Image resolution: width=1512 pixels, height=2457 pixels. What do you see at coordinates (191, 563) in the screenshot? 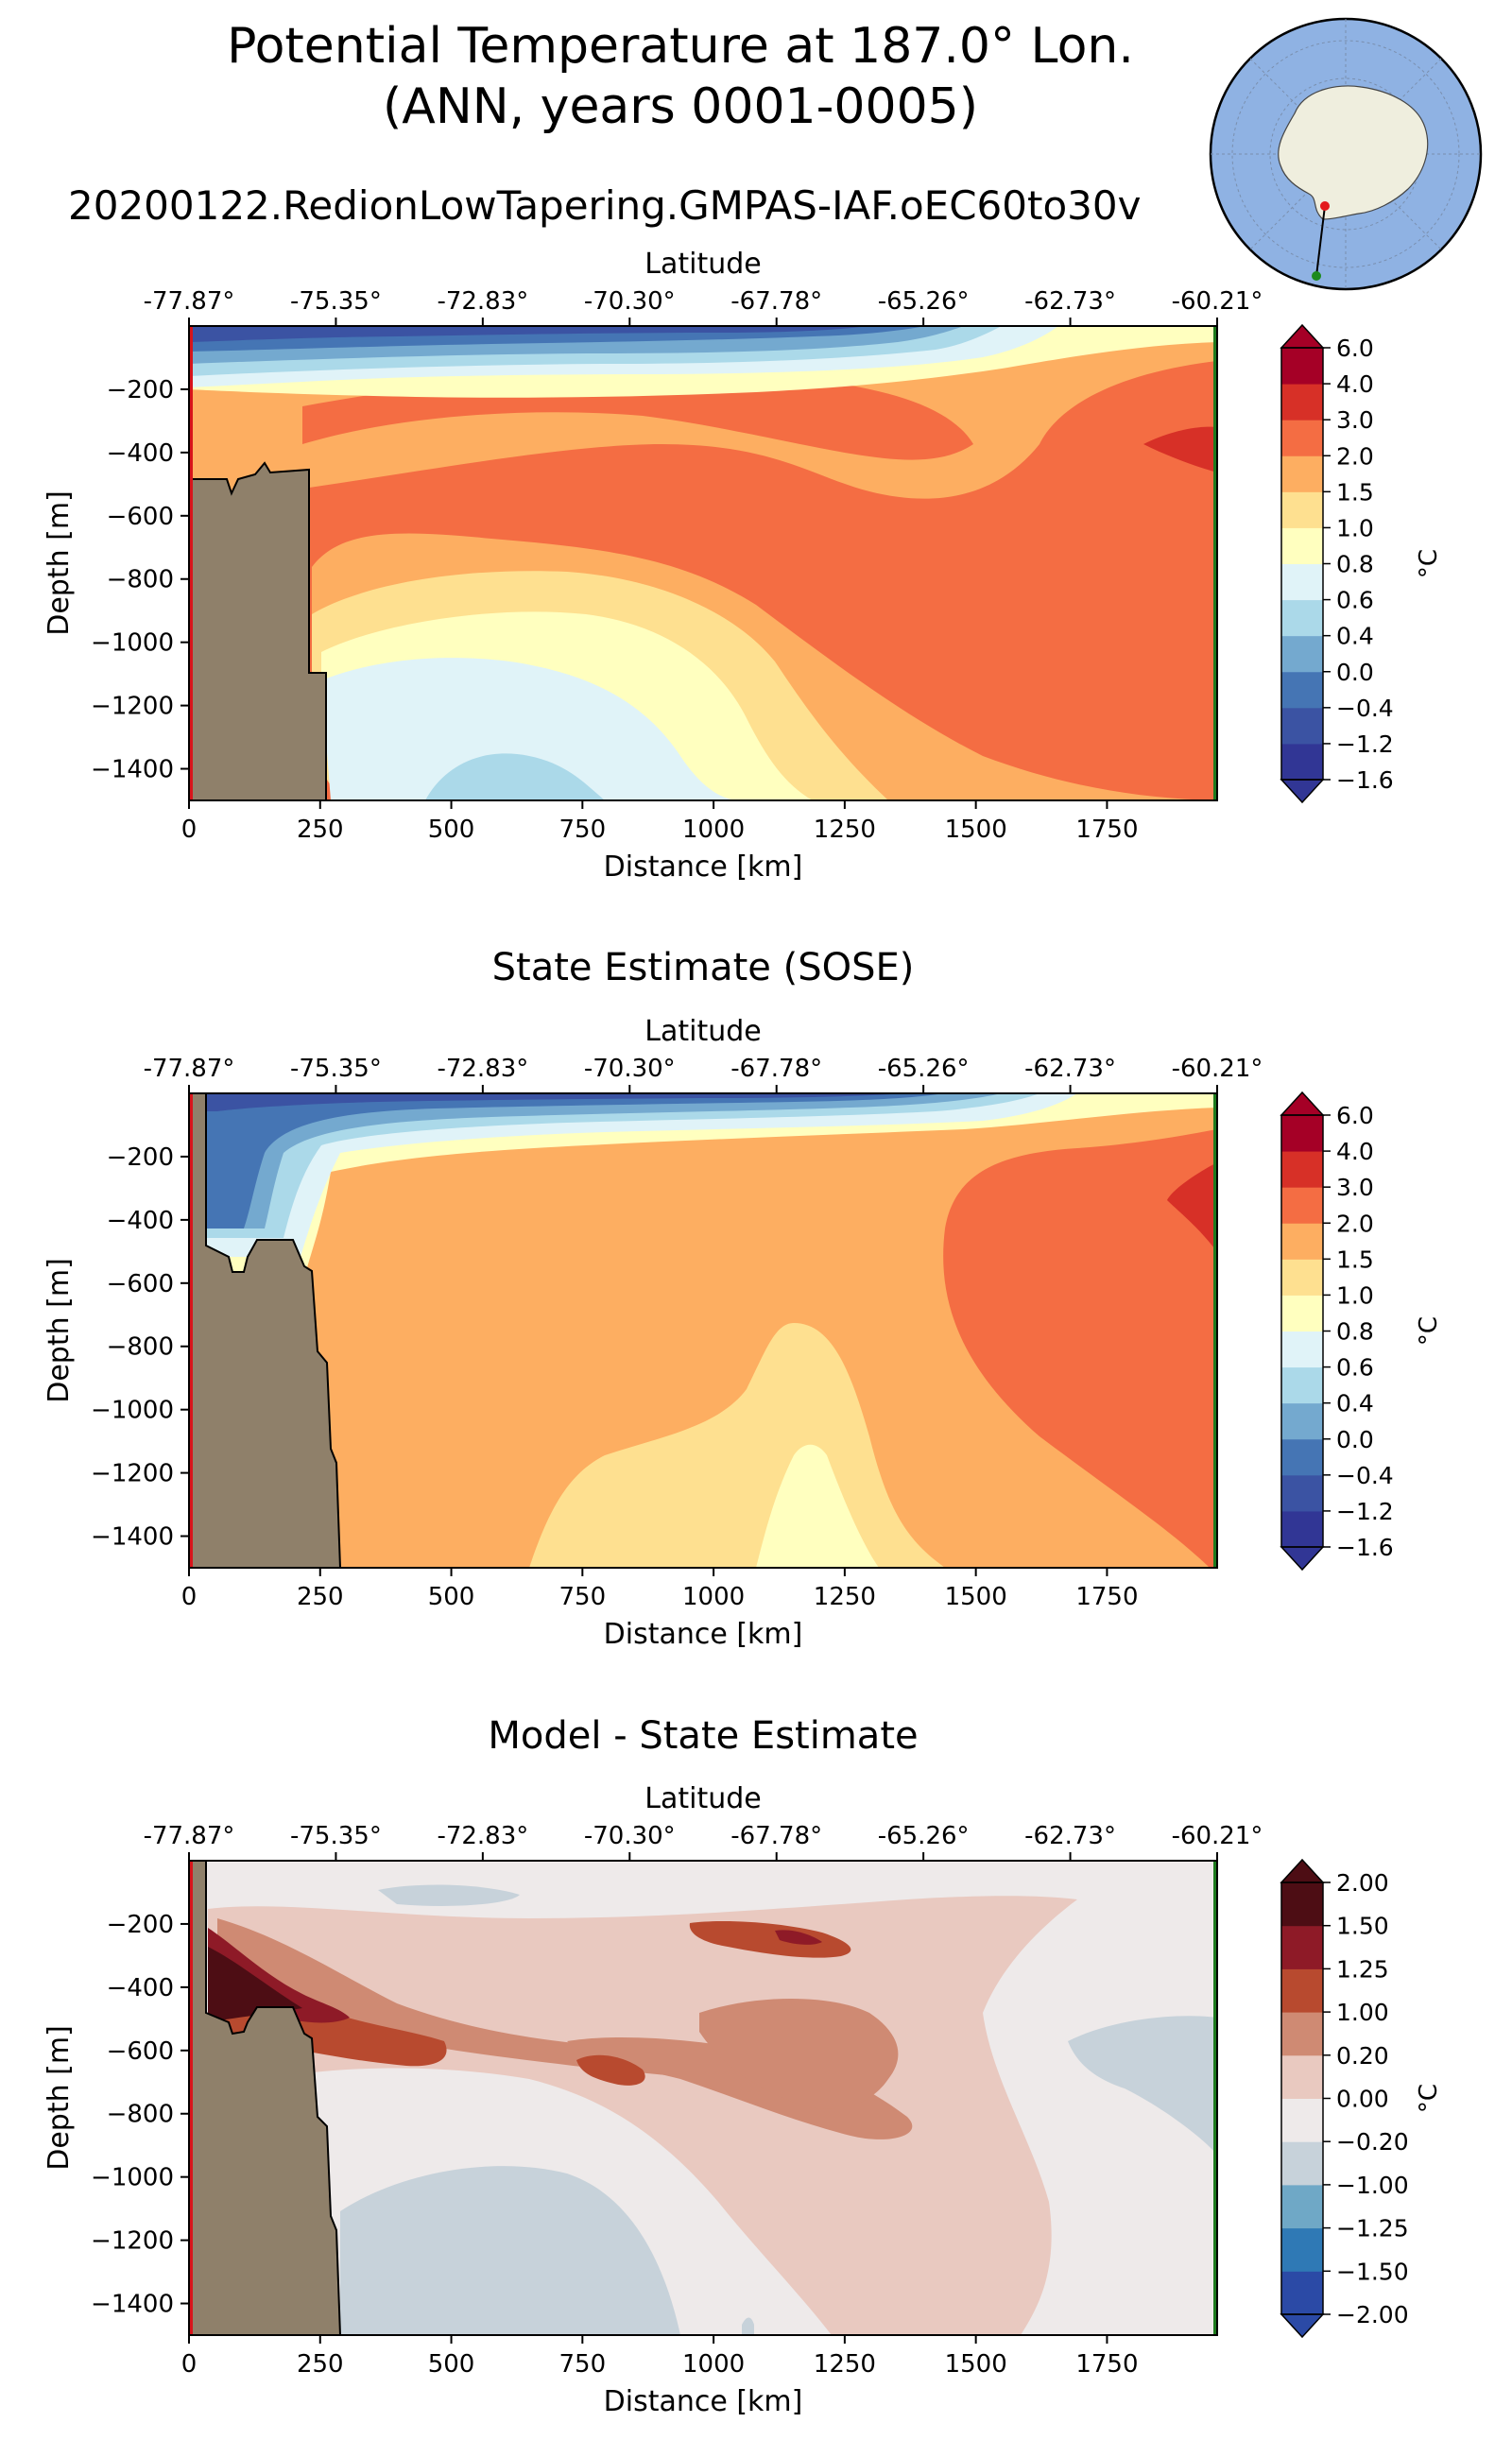
I see `start-marker` at bounding box center [191, 563].